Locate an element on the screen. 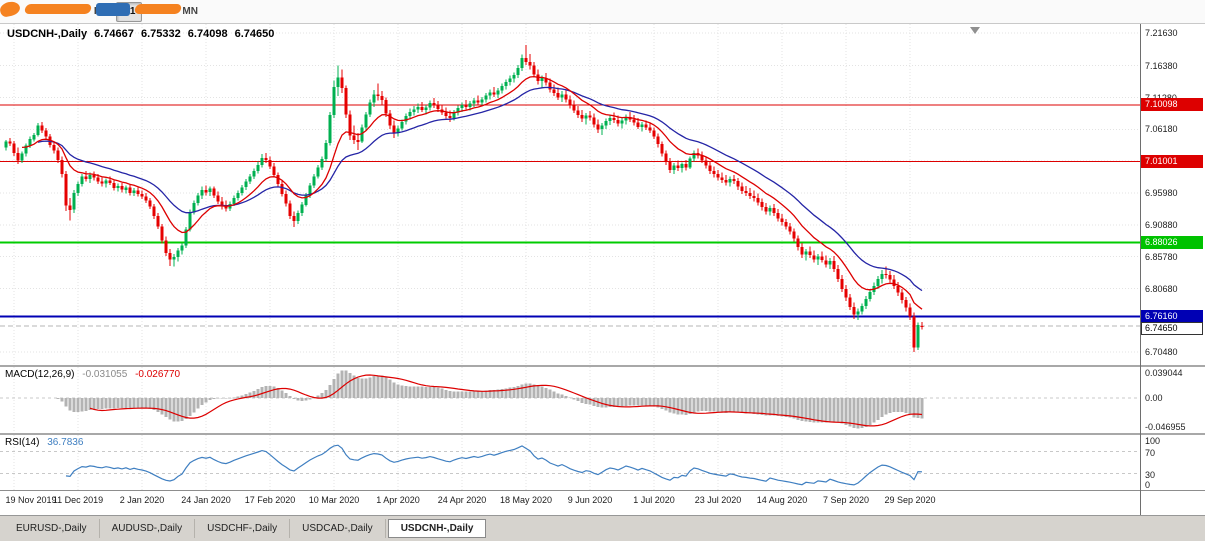  rsi-axis-30: 30 is located at coordinates (1150, 474).